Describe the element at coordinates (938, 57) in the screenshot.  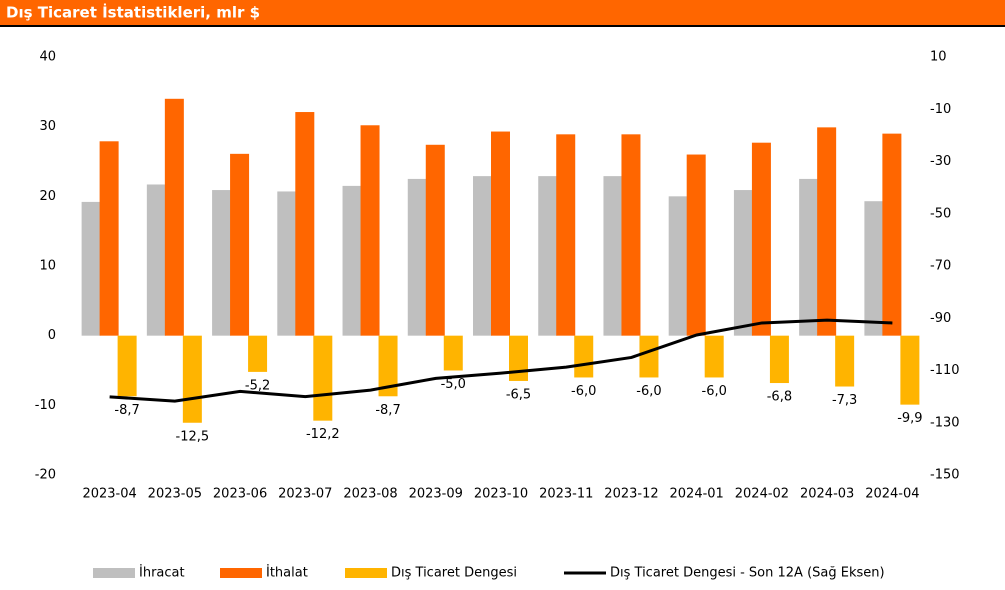
I see `y2-tick-label: 10` at that location.